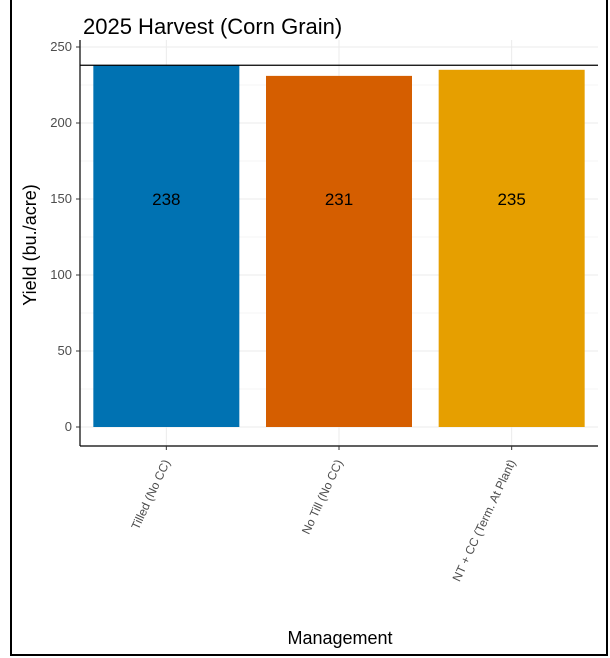 The width and height of the screenshot is (610, 658). I want to click on data-label: 235, so click(511, 199).